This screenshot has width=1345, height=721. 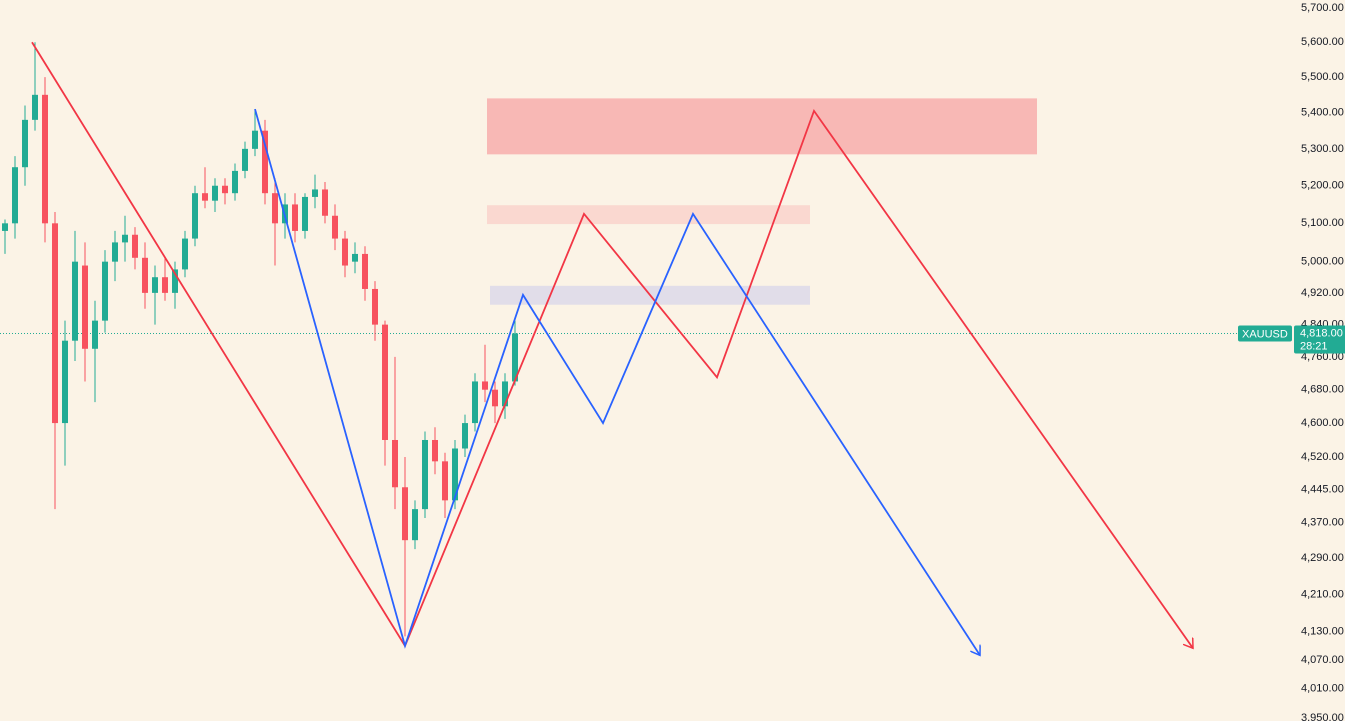 I want to click on y-tick-label: 3,950.00, so click(x=1322, y=716).